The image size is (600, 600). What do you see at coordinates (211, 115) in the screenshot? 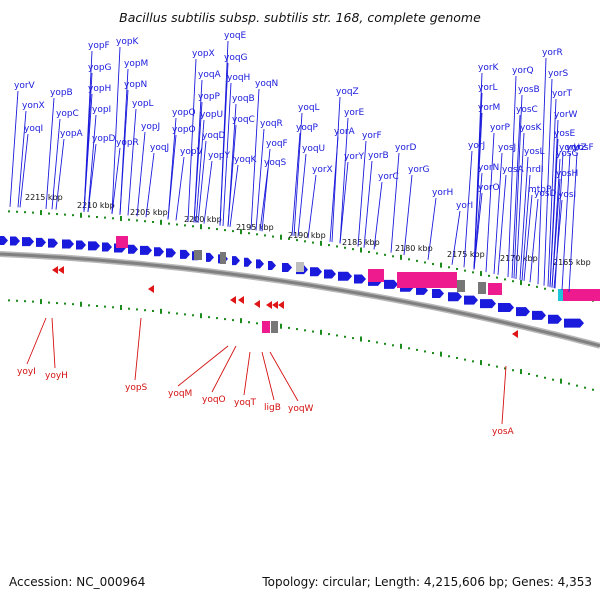
I see `forward-gene-label: yopU` at bounding box center [211, 115].